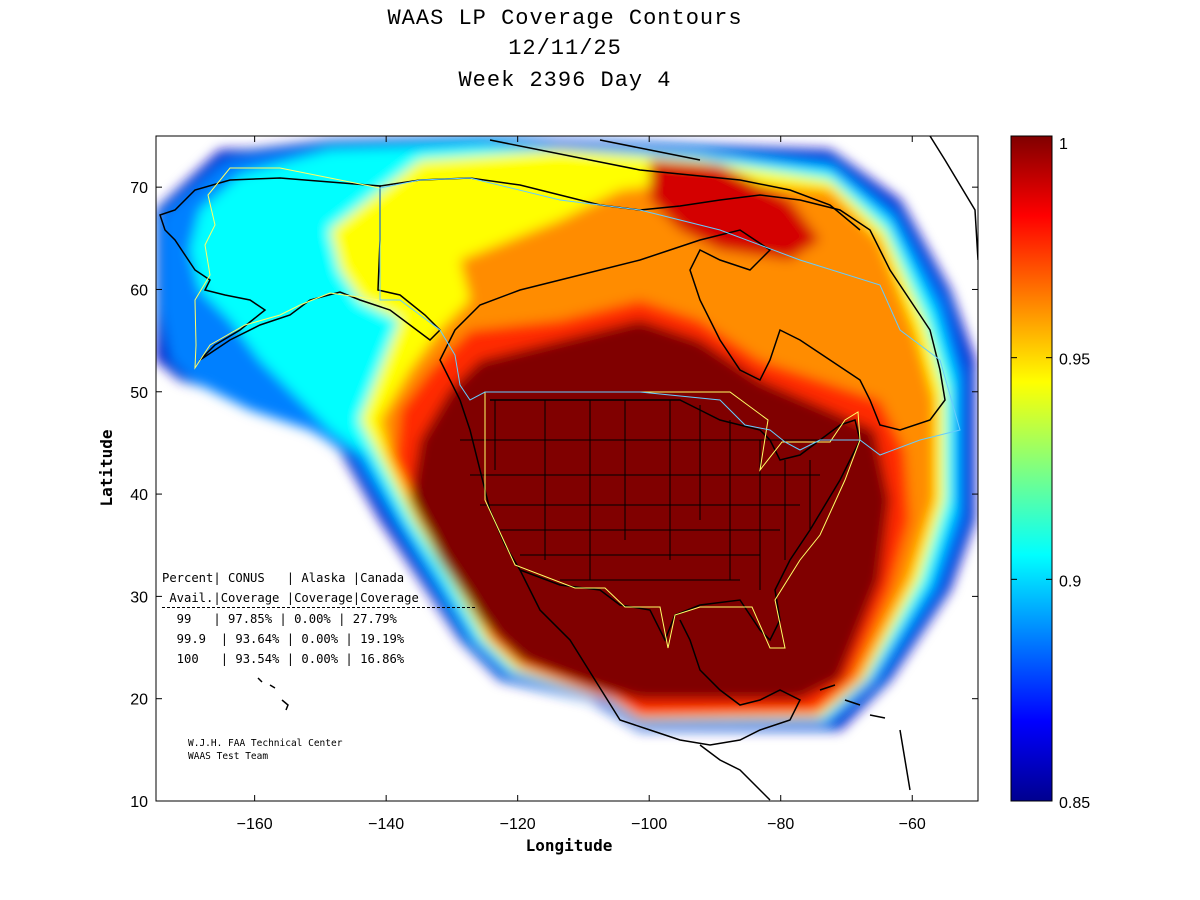 This screenshot has width=1200, height=900. Describe the element at coordinates (912, 824) in the screenshot. I see `x-tick-label: −60` at that location.